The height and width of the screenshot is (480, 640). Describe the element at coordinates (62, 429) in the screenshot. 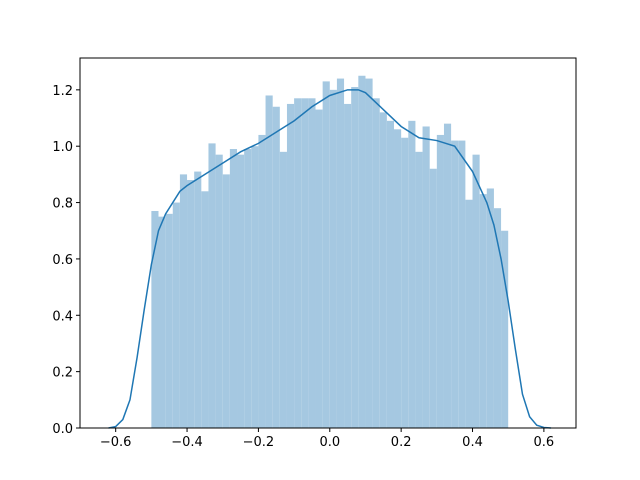

I see `y-tick-label: 0.0` at that location.